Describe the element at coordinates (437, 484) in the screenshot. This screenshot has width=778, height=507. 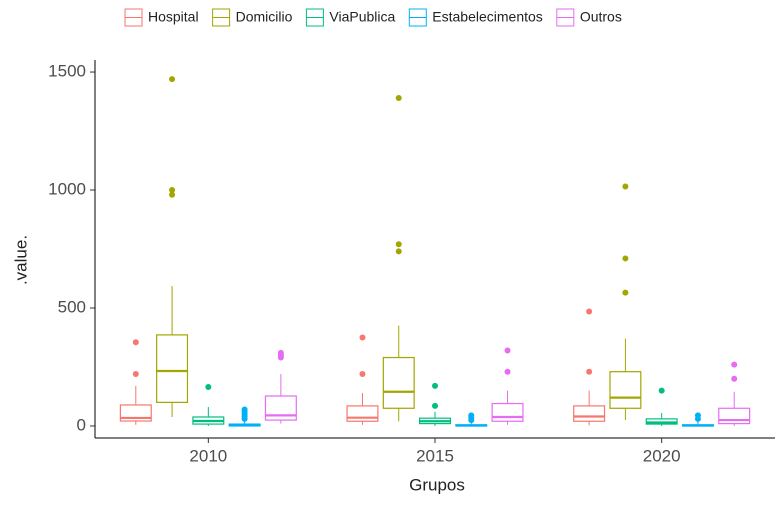
I see `x-axis-label: Grupos` at that location.